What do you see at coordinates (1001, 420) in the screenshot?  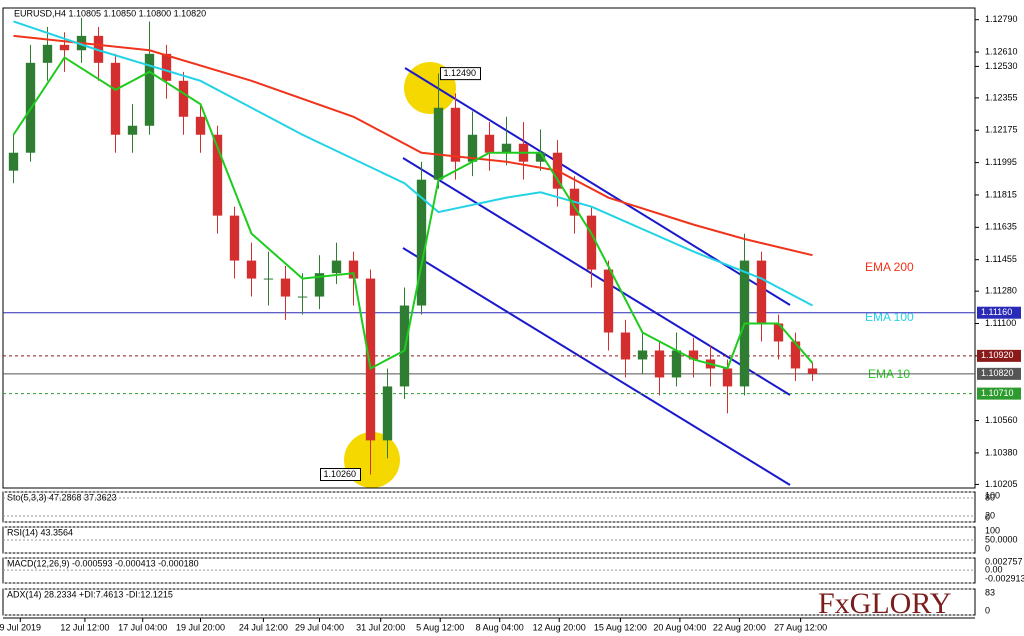 I see `y-tick-label: 1.10560` at bounding box center [1001, 420].